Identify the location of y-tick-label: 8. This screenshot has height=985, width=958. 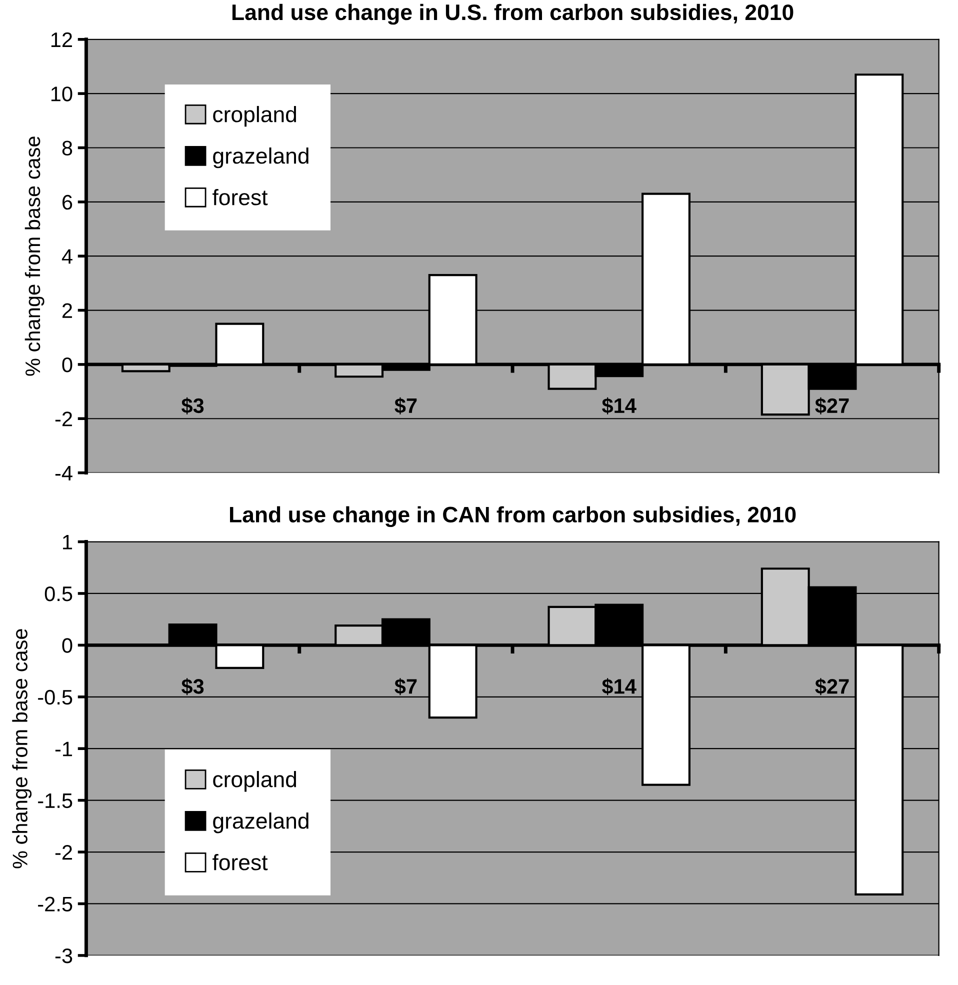
(67, 148).